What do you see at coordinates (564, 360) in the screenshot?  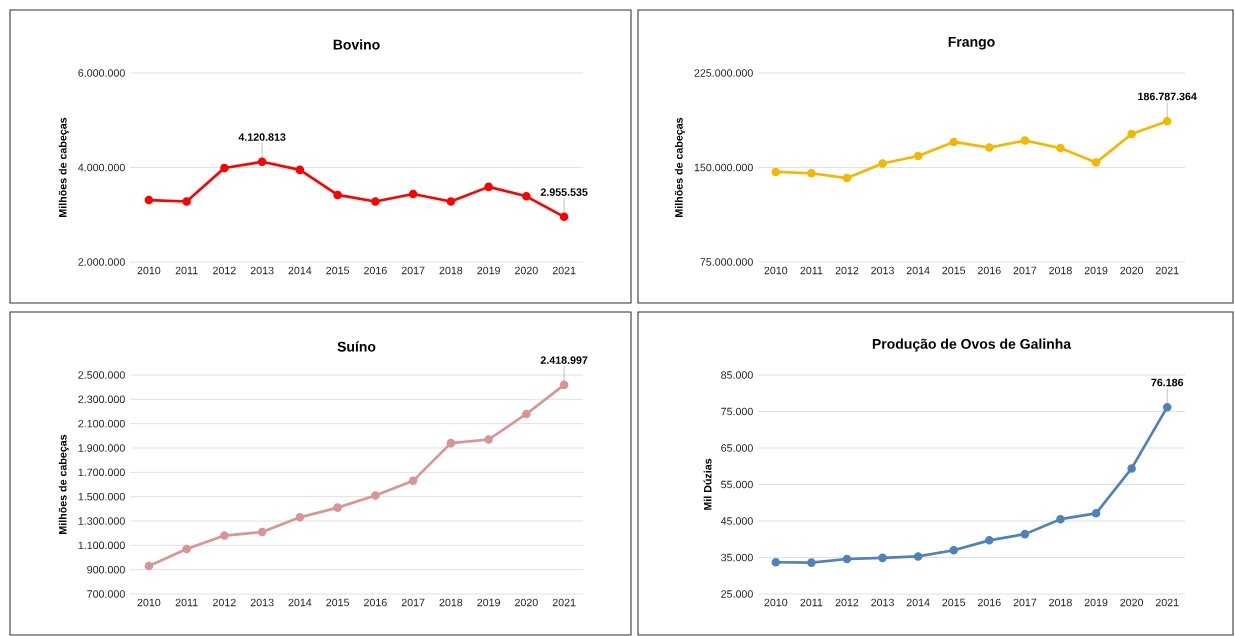 I see `annotation: 2.418.997` at bounding box center [564, 360].